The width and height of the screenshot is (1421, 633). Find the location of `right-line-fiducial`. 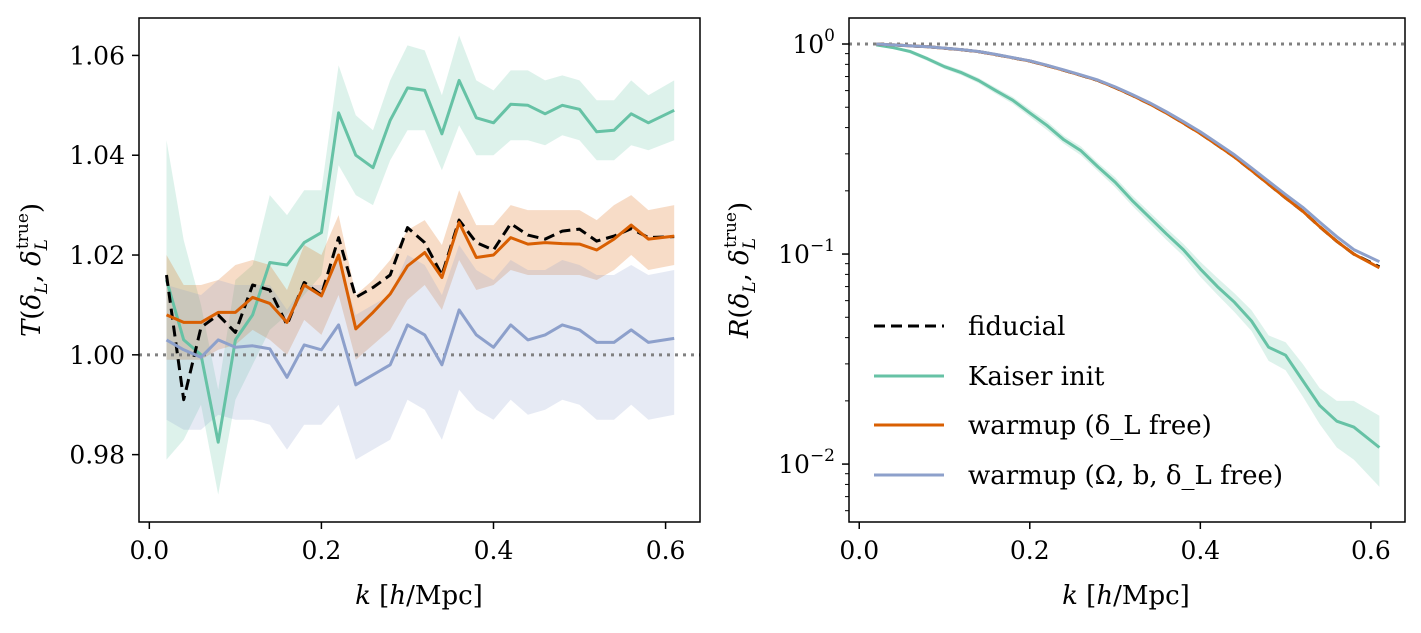

right-line-fiducial is located at coordinates (1128, 155).